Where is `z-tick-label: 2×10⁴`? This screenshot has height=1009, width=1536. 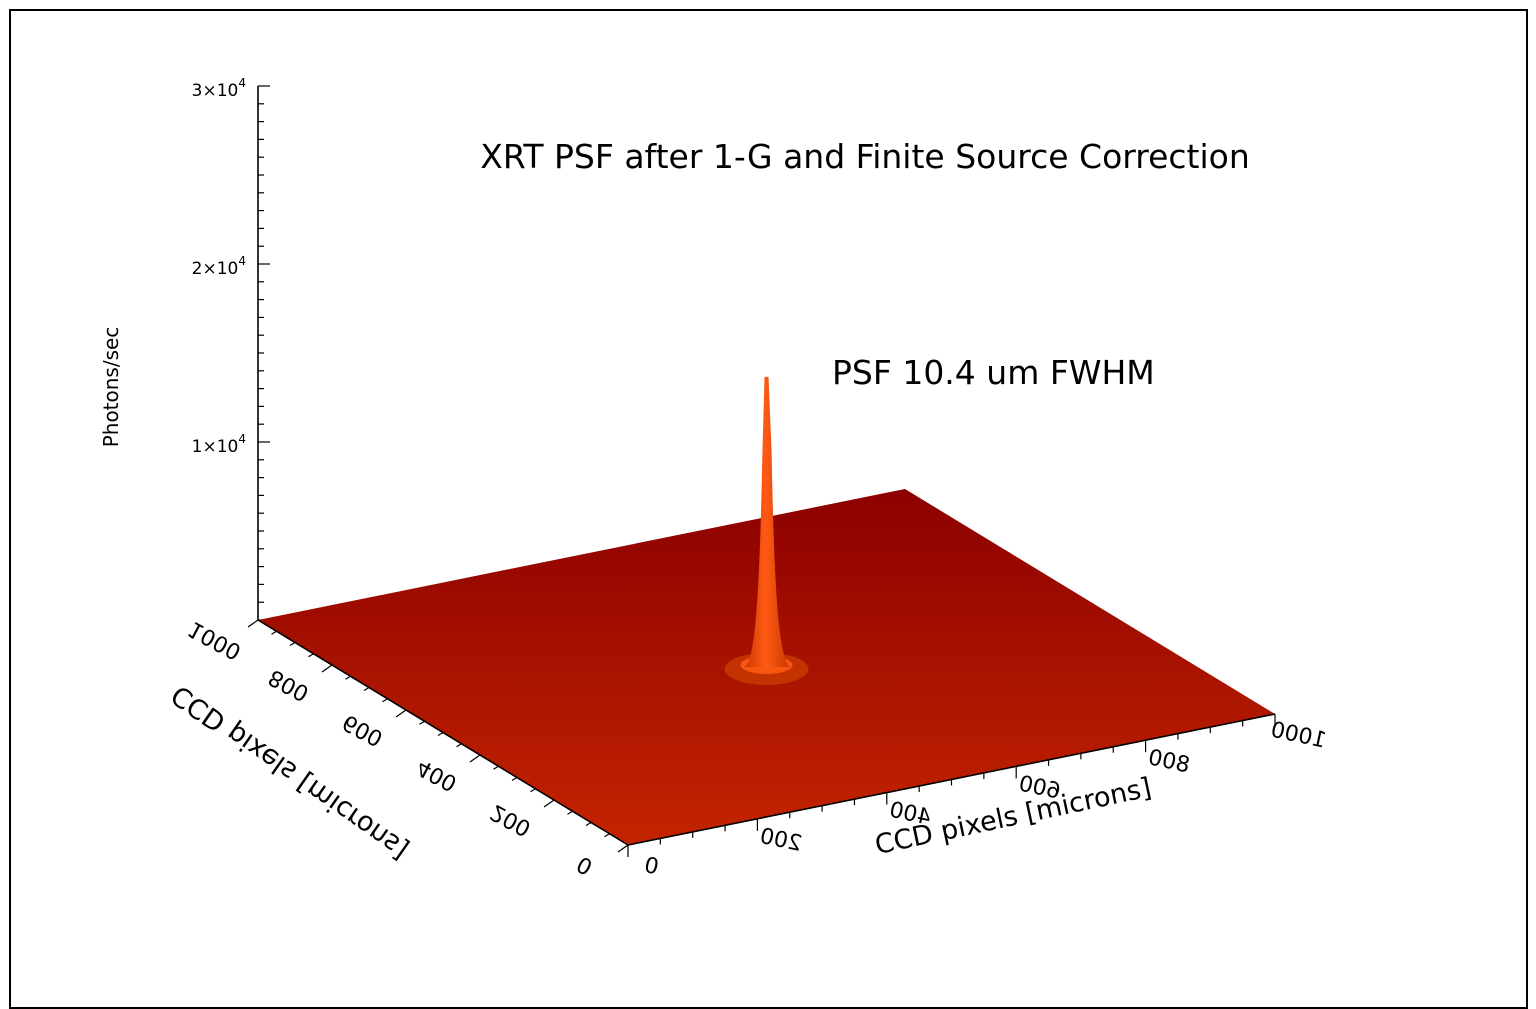 z-tick-label: 2×10⁴ is located at coordinates (219, 266).